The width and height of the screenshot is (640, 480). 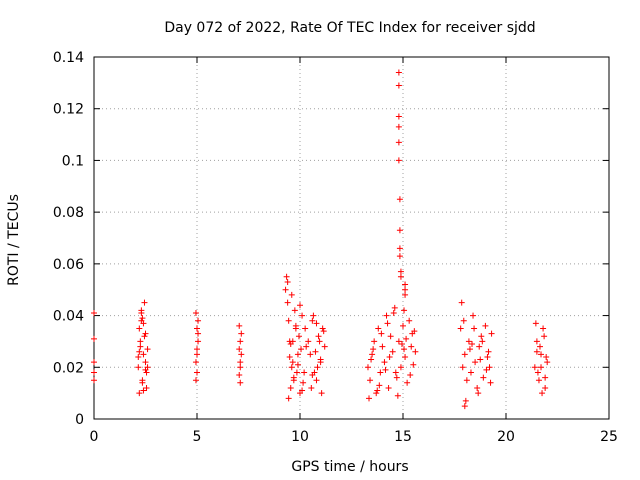 What do you see at coordinates (68, 213) in the screenshot?
I see `y-tick-label: 0.08` at bounding box center [68, 213].